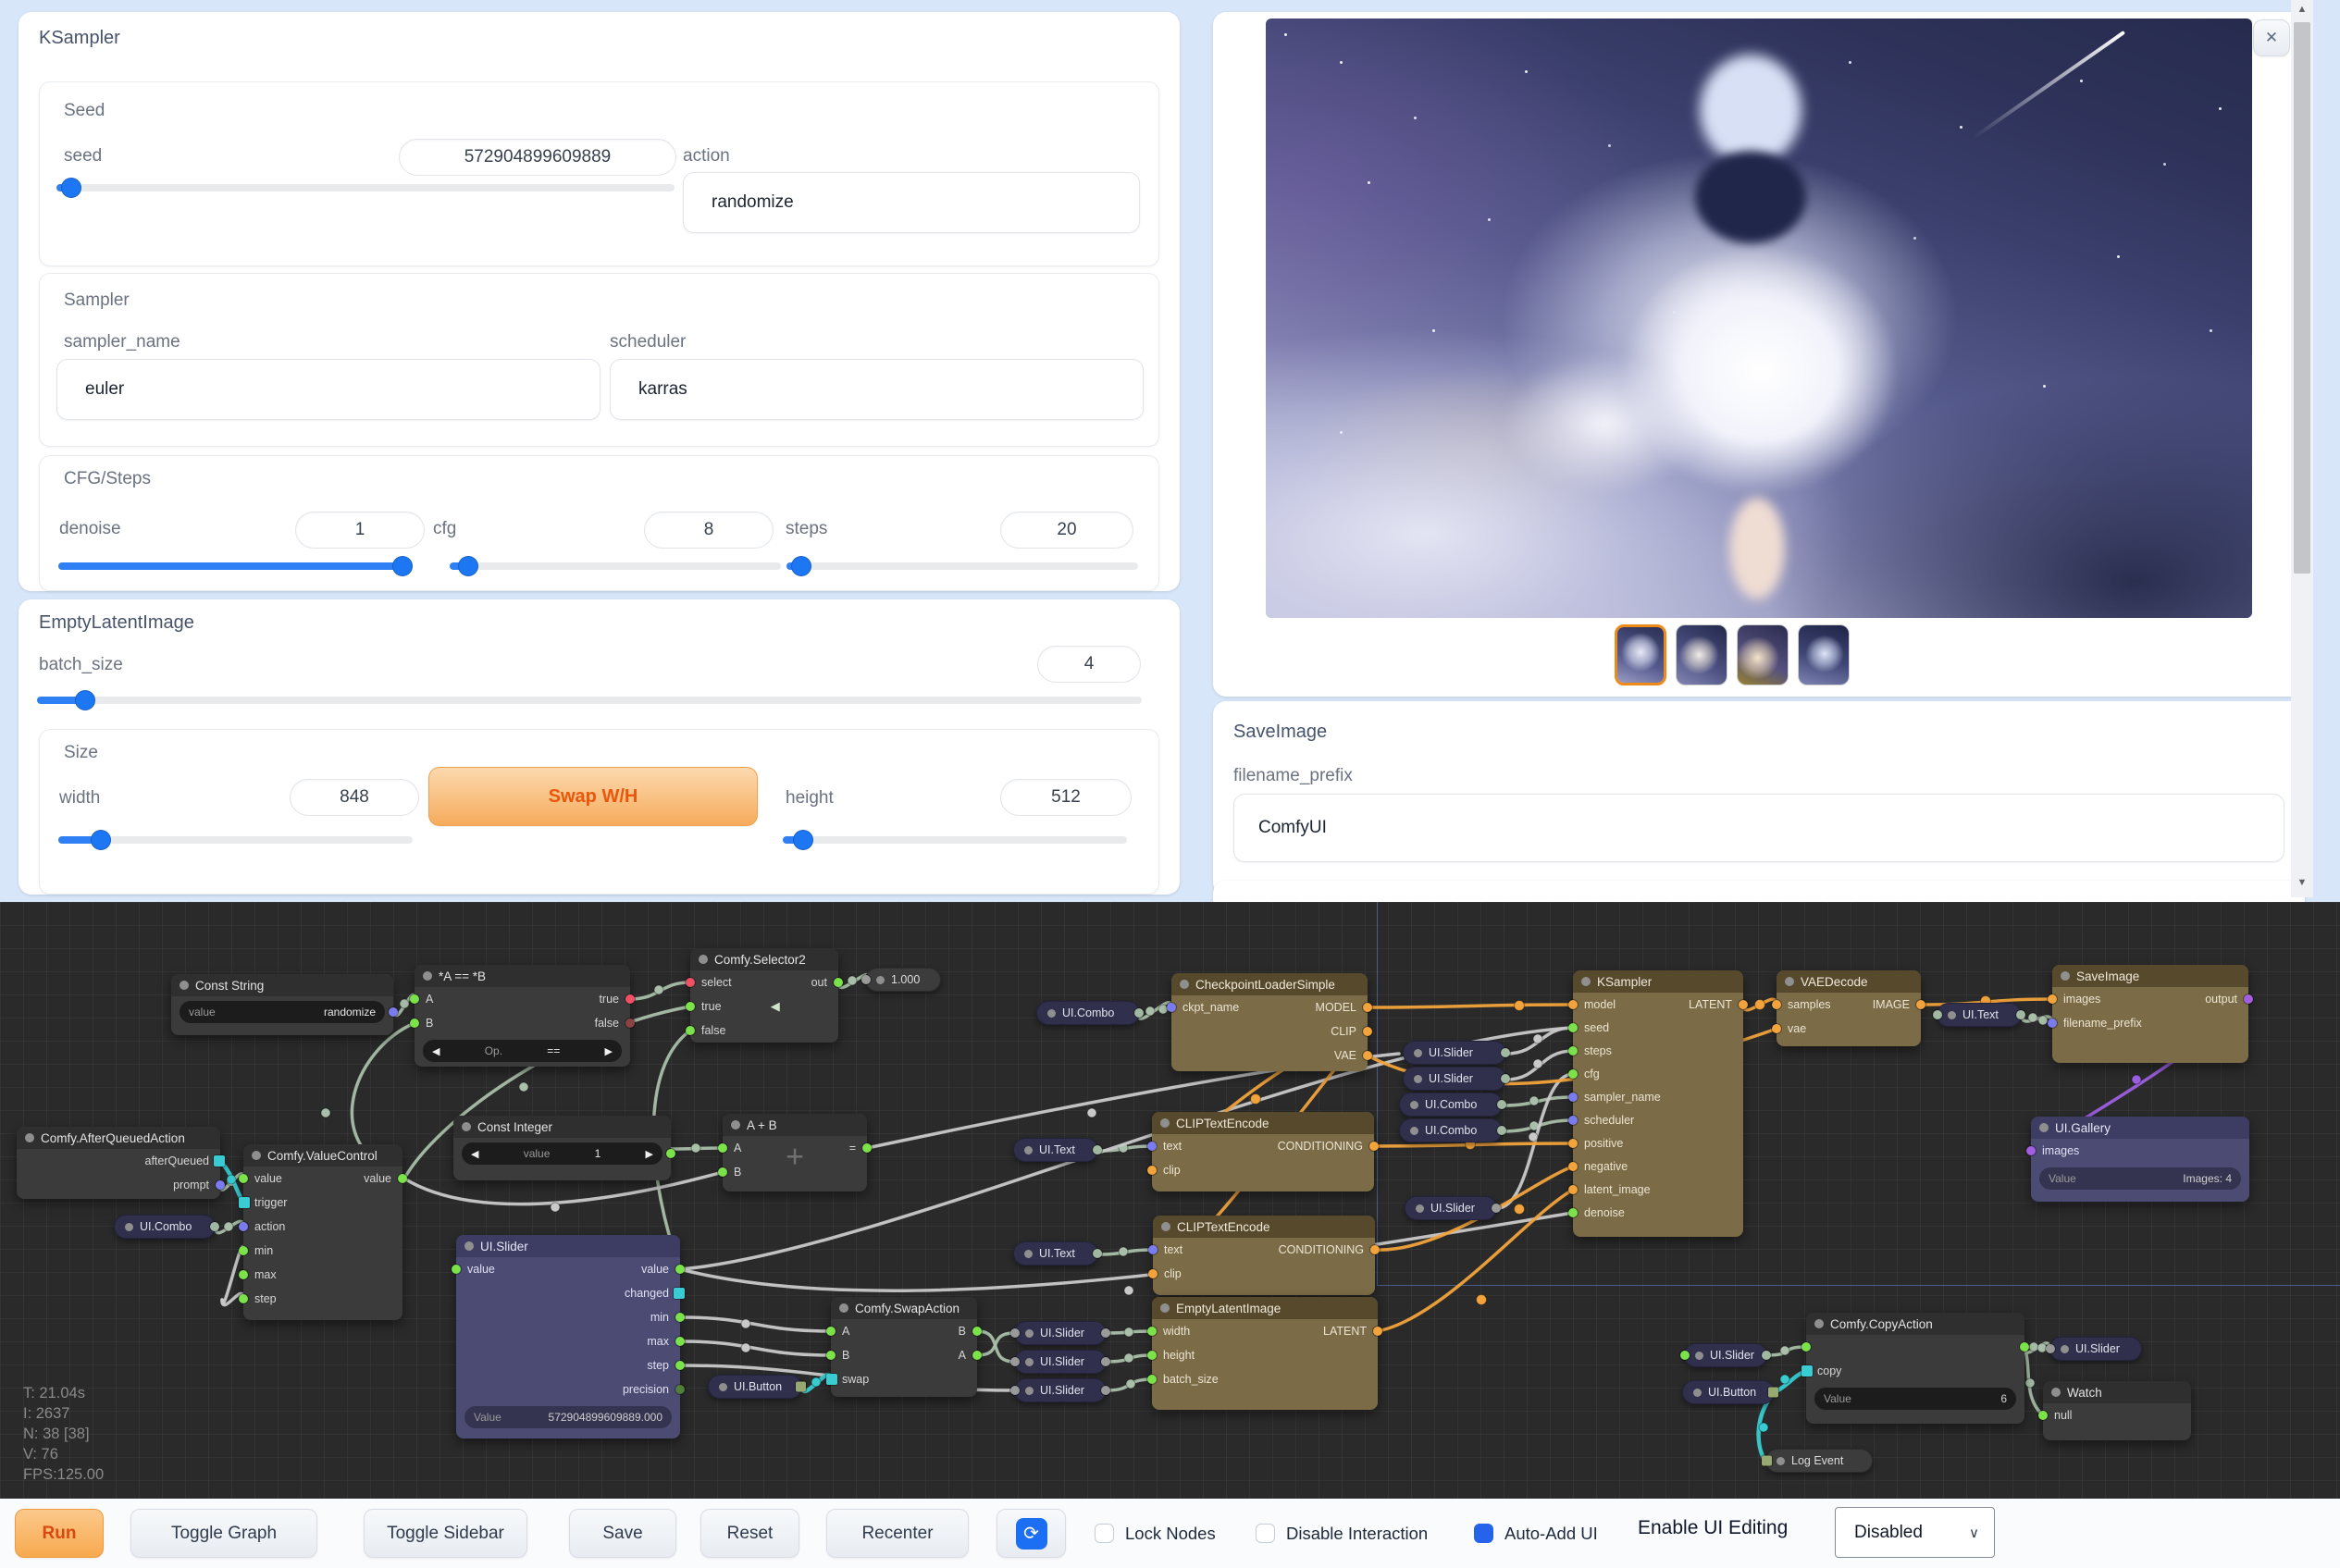 The width and height of the screenshot is (2340, 1568). What do you see at coordinates (1453, 1208) in the screenshot?
I see `ui-slider-c-pill: UI.Slider` at bounding box center [1453, 1208].